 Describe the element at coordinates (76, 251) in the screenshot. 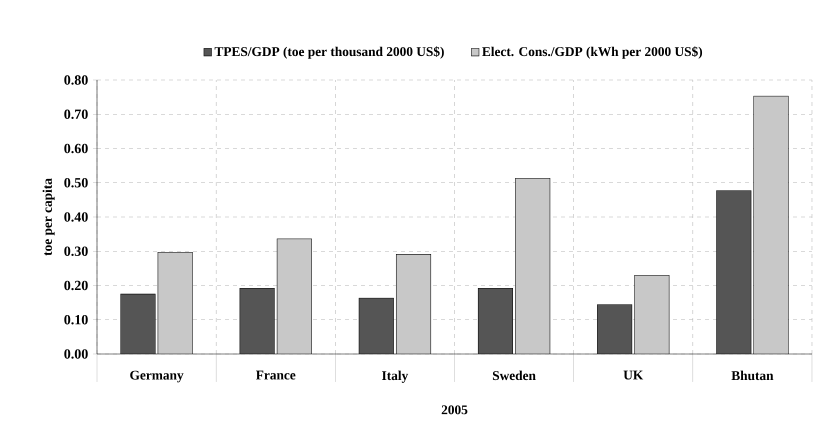

I see `y-tick-label: 0.30` at that location.